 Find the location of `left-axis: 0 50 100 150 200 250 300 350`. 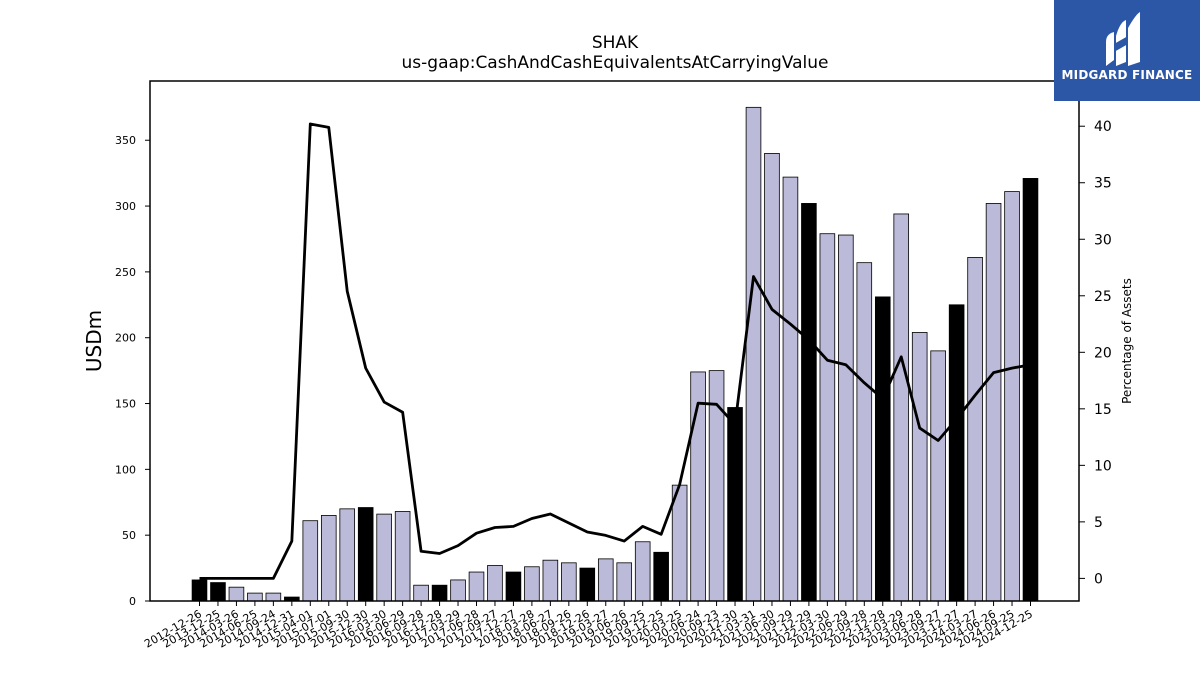

left-axis: 0 50 100 150 200 250 300 350 is located at coordinates (132, 371).